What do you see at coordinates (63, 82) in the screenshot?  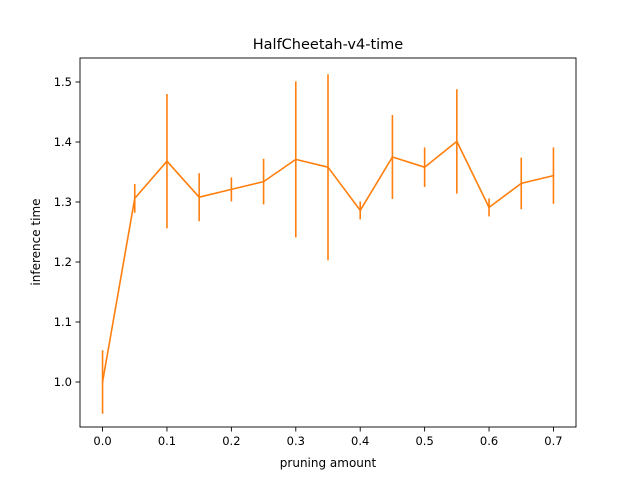 I see `y-tick-label: 1.5` at bounding box center [63, 82].